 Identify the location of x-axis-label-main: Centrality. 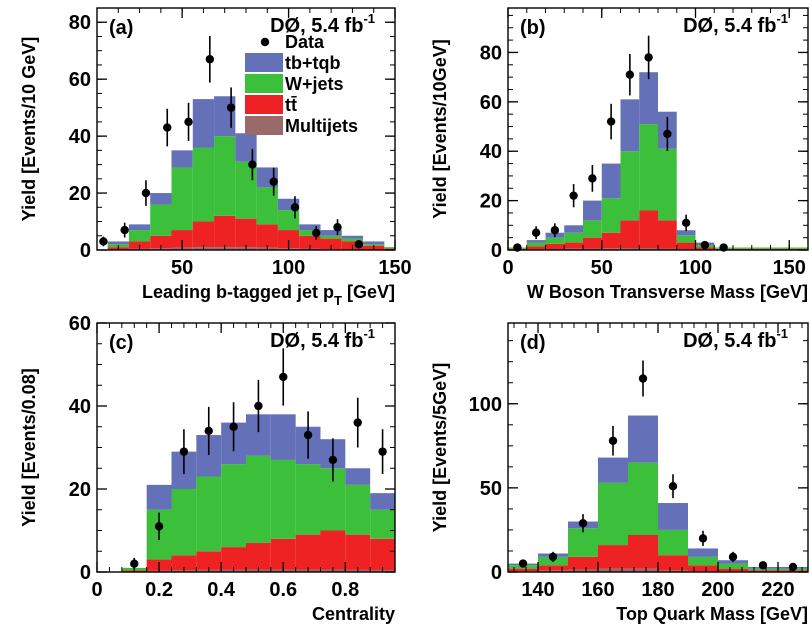
(353, 614).